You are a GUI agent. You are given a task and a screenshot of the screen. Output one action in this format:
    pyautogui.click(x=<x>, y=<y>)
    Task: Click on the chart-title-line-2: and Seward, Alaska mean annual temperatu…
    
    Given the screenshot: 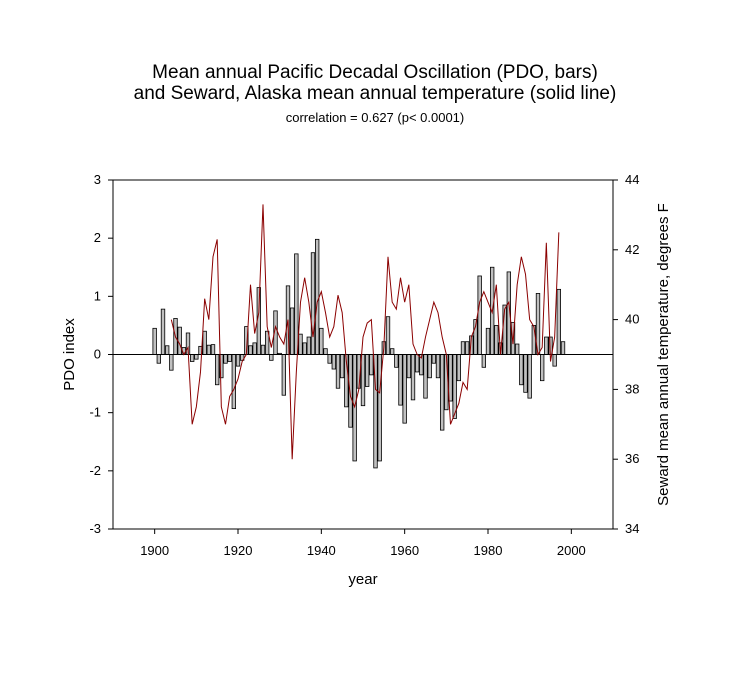 What is the action you would take?
    pyautogui.click(x=375, y=93)
    